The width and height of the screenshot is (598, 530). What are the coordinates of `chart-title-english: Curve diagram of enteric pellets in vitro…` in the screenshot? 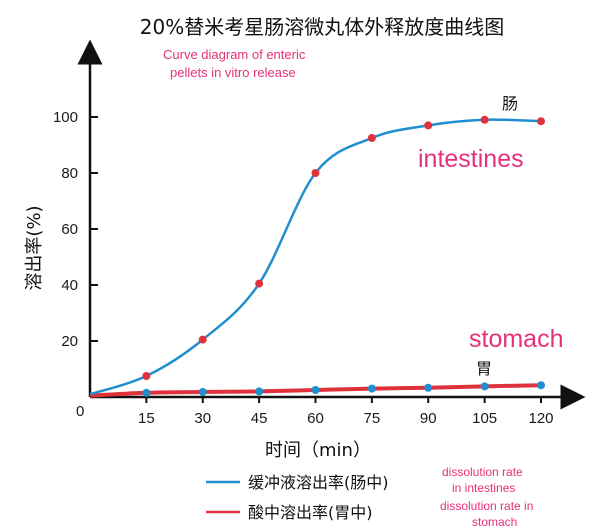 It's located at (234, 63).